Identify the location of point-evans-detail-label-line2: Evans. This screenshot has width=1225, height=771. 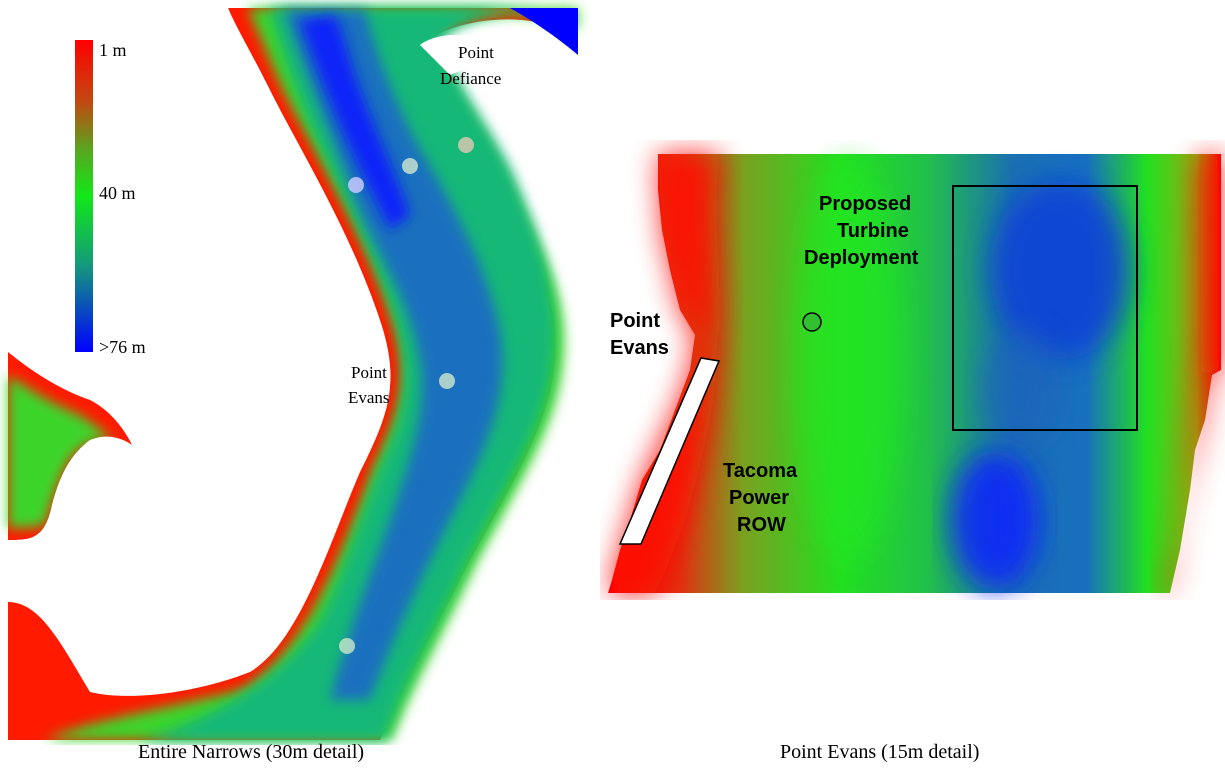
(639, 348).